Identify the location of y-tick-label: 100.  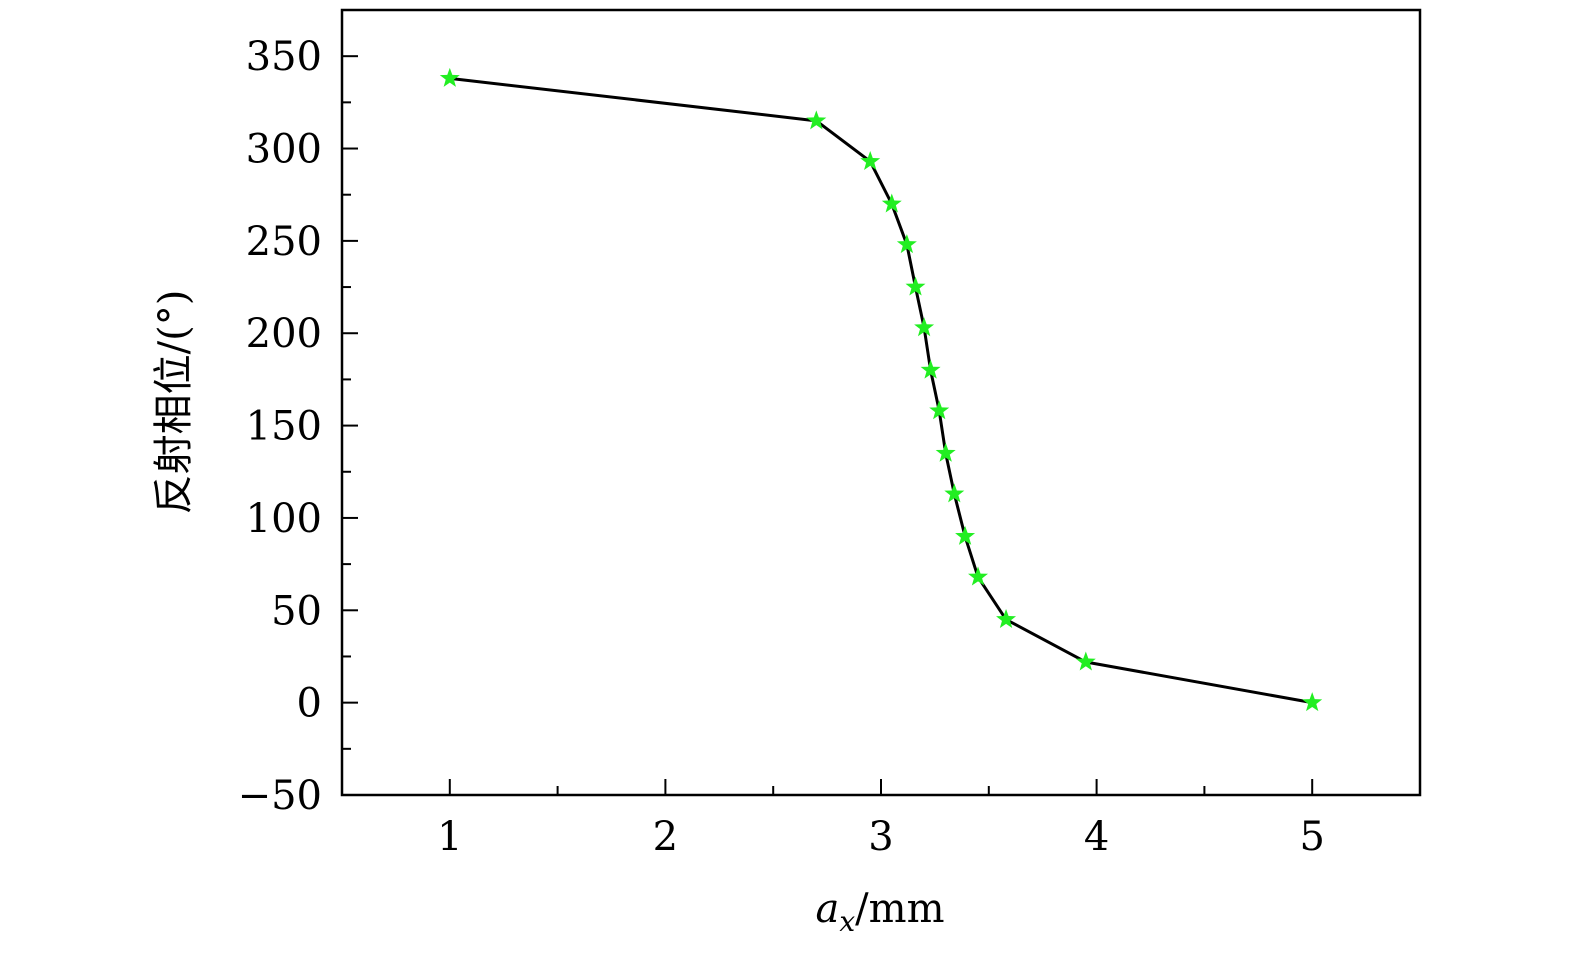
(284, 519).